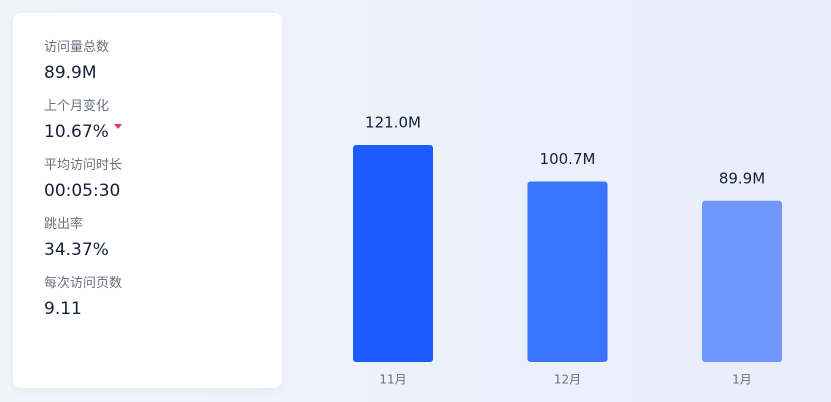 This screenshot has width=831, height=402. I want to click on stat-item: 上个月变化 10.67%, so click(83, 121).